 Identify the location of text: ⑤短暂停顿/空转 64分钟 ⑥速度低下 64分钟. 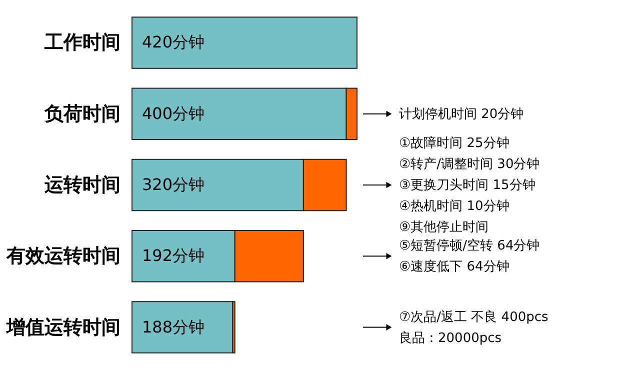
(469, 256).